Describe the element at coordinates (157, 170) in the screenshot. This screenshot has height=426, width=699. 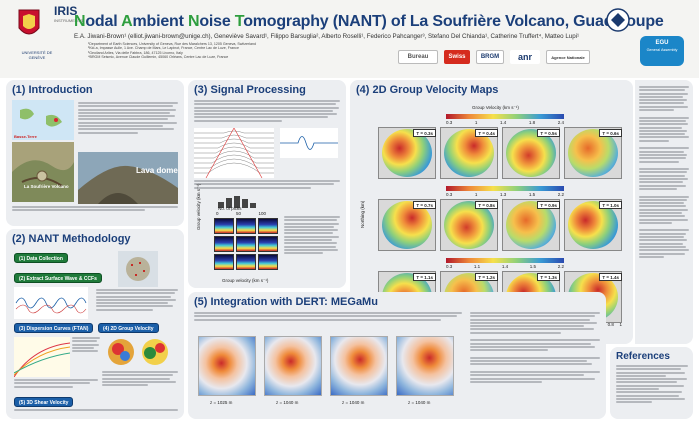
I see `lava-dome-label: Lava dome` at that location.